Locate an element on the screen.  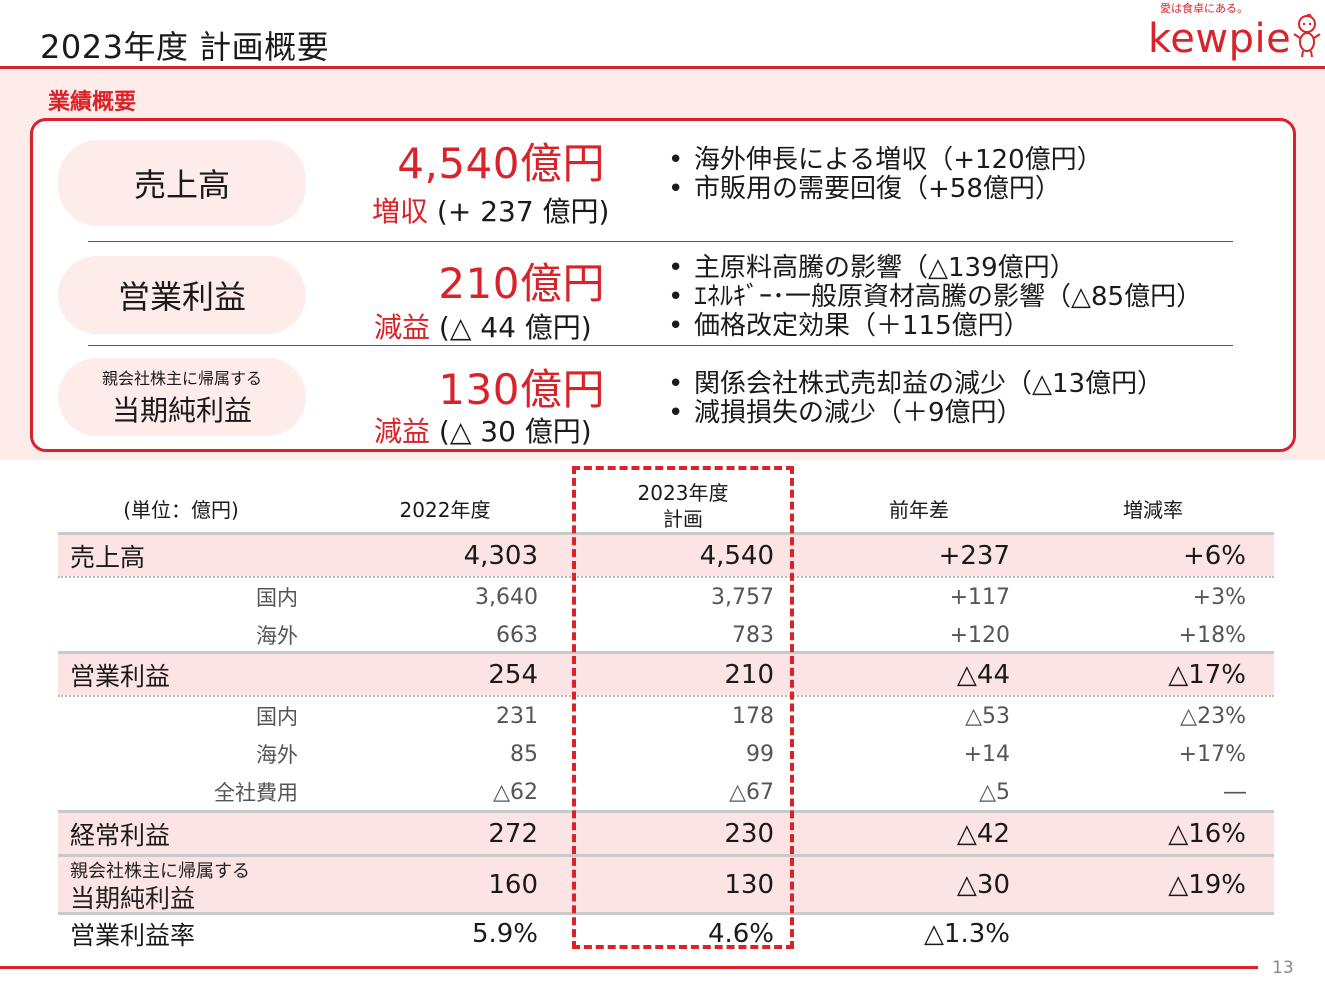
value-2022: 3,640 is located at coordinates (506, 597).